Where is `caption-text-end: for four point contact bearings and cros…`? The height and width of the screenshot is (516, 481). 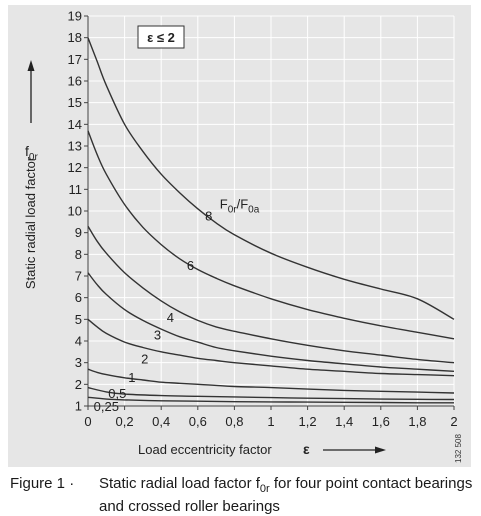
caption-text-end: for four point contact bearings and cros… is located at coordinates (286, 495).